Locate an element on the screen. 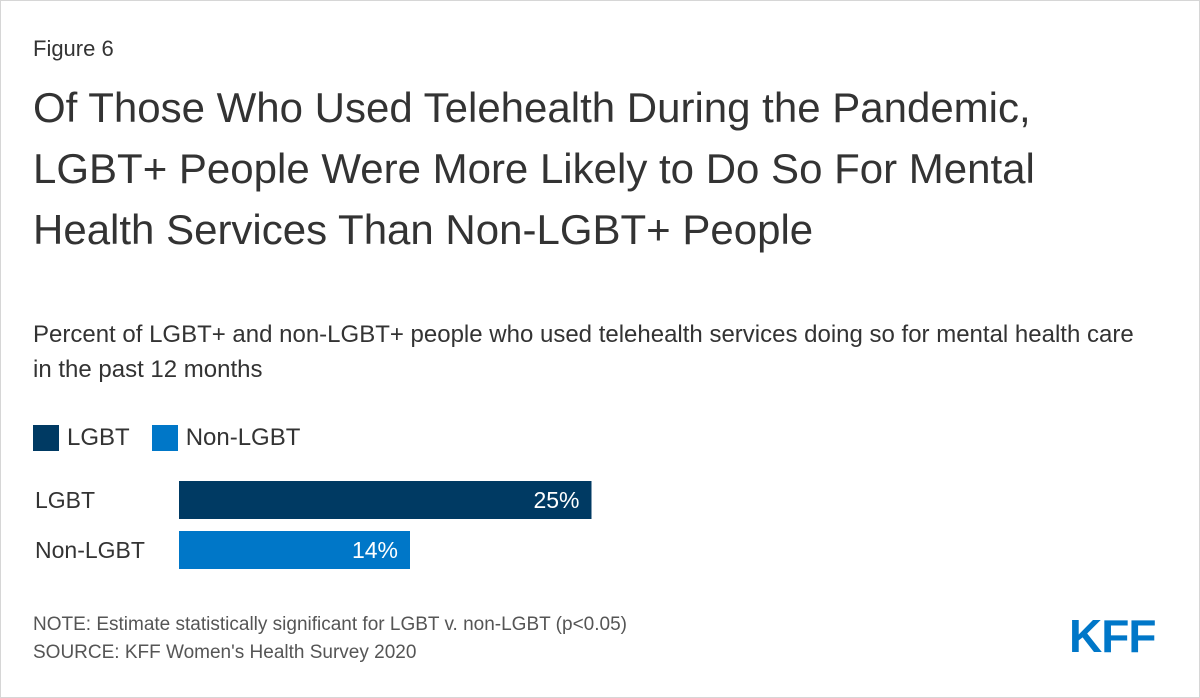  category-label-0: LGBT is located at coordinates (65, 500).